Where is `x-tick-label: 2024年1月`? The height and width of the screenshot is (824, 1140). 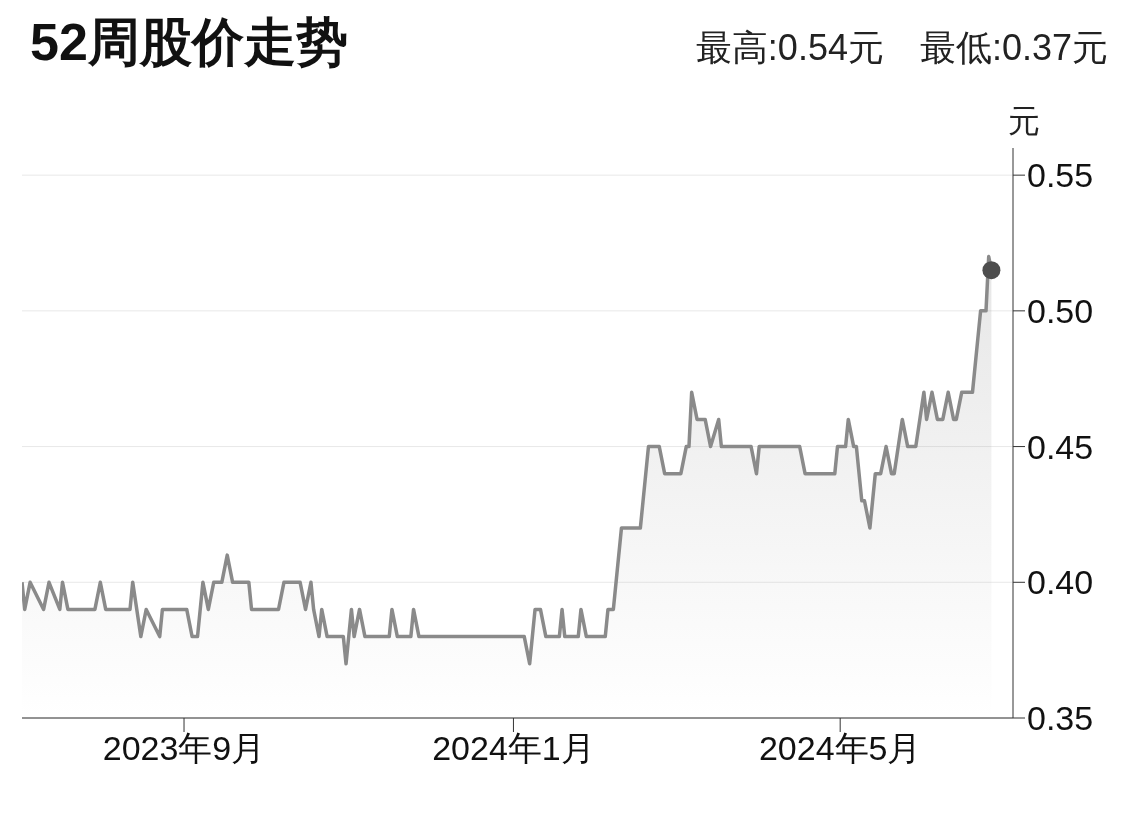
x-tick-label: 2024年1月 is located at coordinates (513, 748).